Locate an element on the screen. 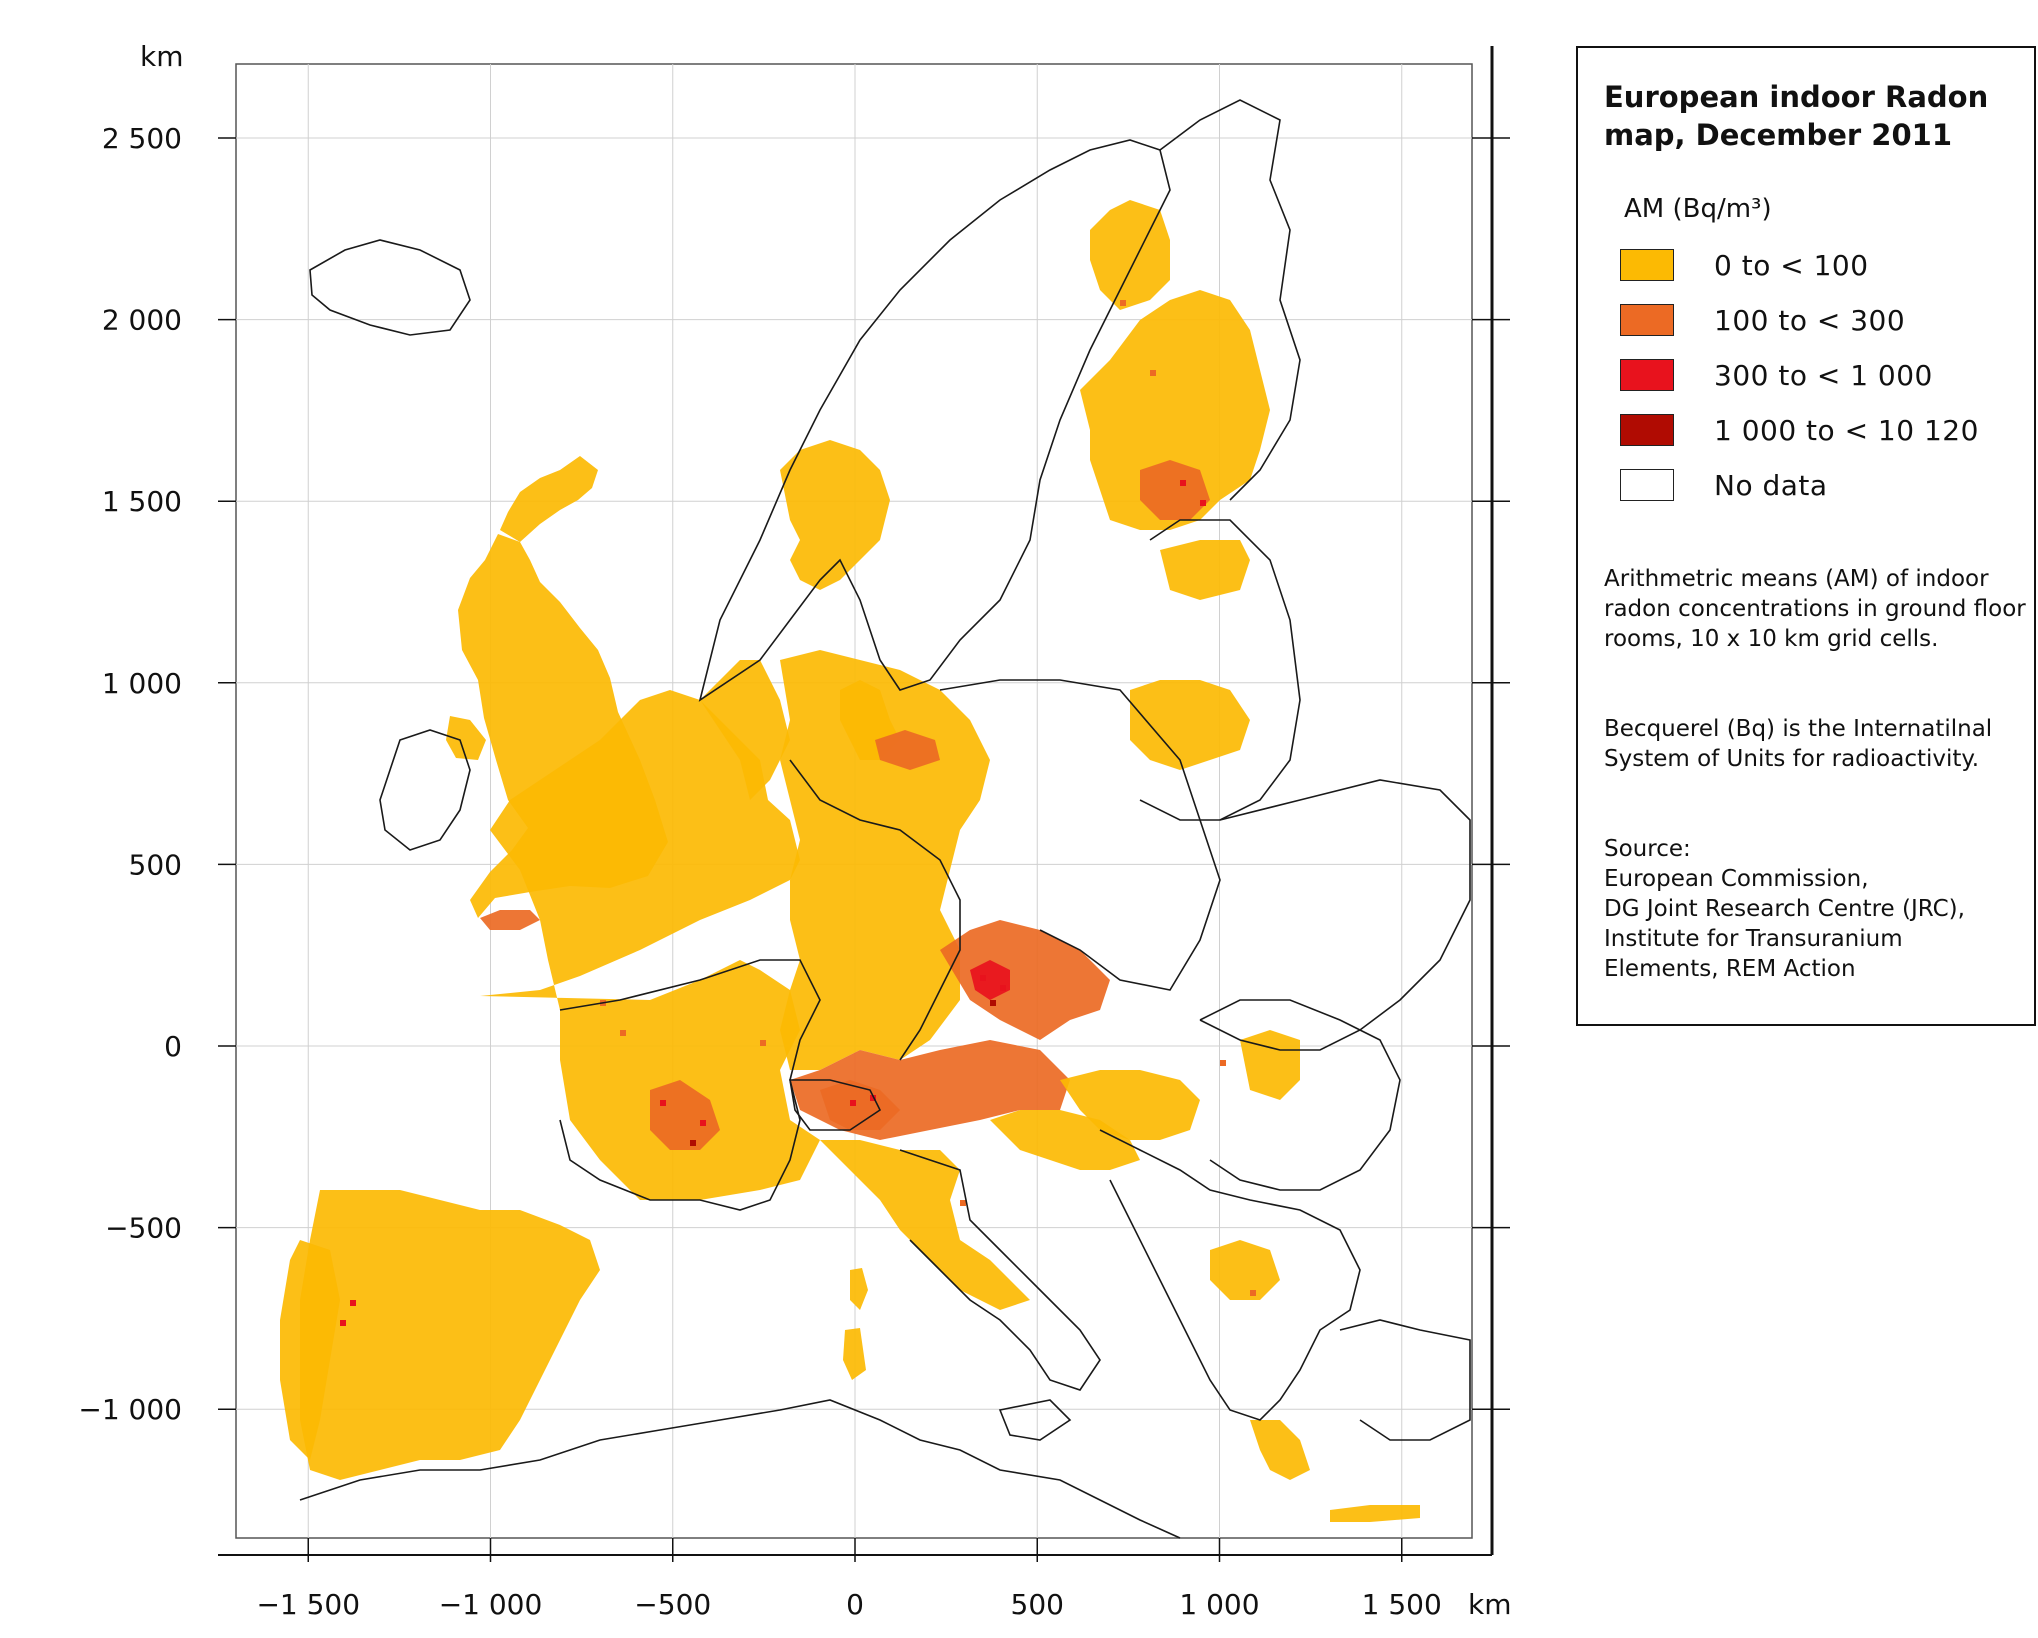 The height and width of the screenshot is (1638, 2038). bulgaria-fill is located at coordinates (1245, 1270).